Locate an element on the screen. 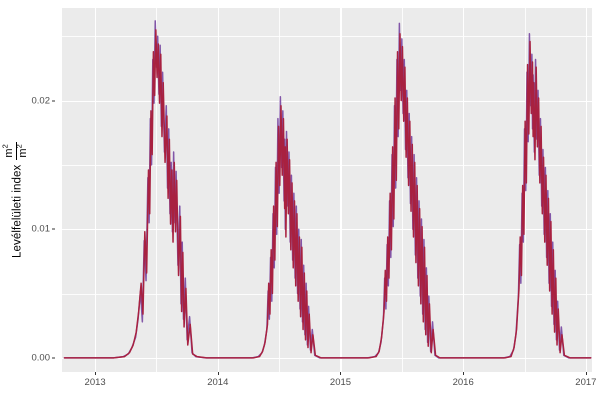 This screenshot has height=400, width=600. y-tick-label-0: 0.00 is located at coordinates (41, 358).